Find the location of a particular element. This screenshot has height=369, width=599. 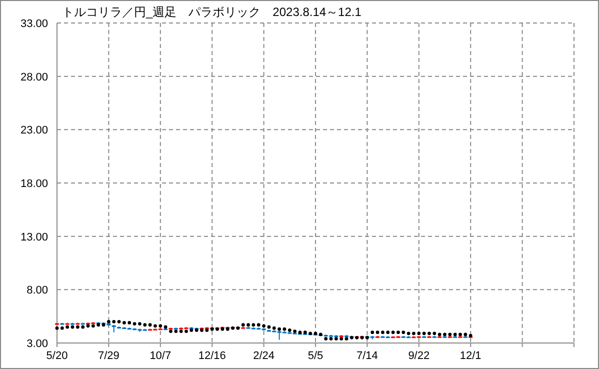

y-tick-label: 8.00 is located at coordinates (37, 290).